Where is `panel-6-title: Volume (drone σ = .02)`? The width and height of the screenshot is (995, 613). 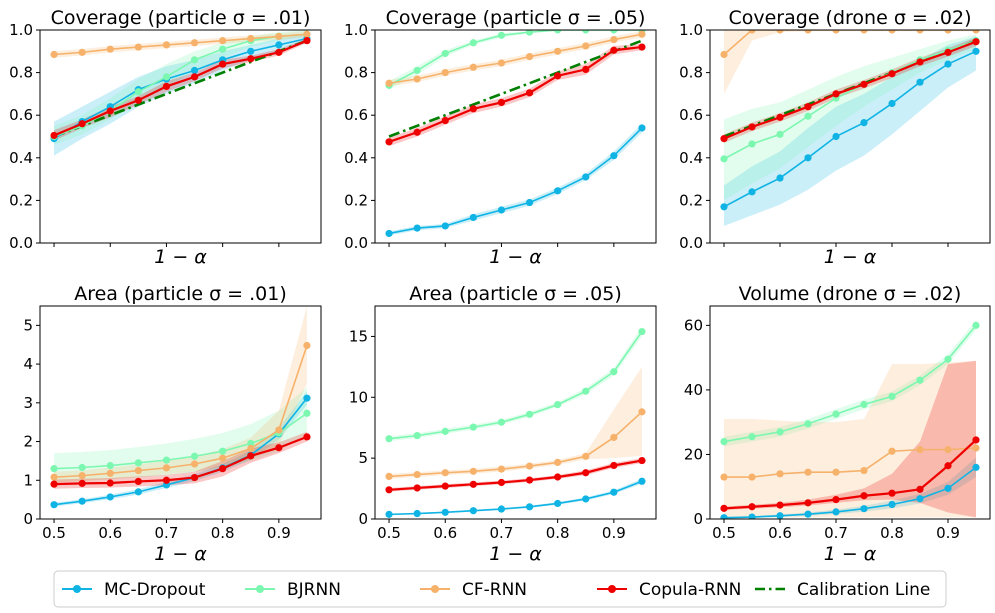 panel-6-title: Volume (drone σ = .02) is located at coordinates (850, 294).